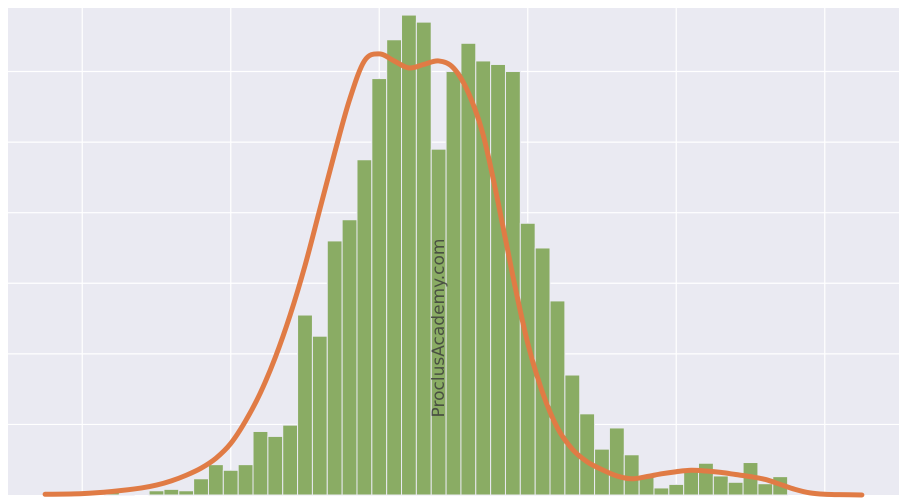 The height and width of the screenshot is (503, 907). I want to click on watermark-text: ProclusAcademy.com, so click(439, 328).